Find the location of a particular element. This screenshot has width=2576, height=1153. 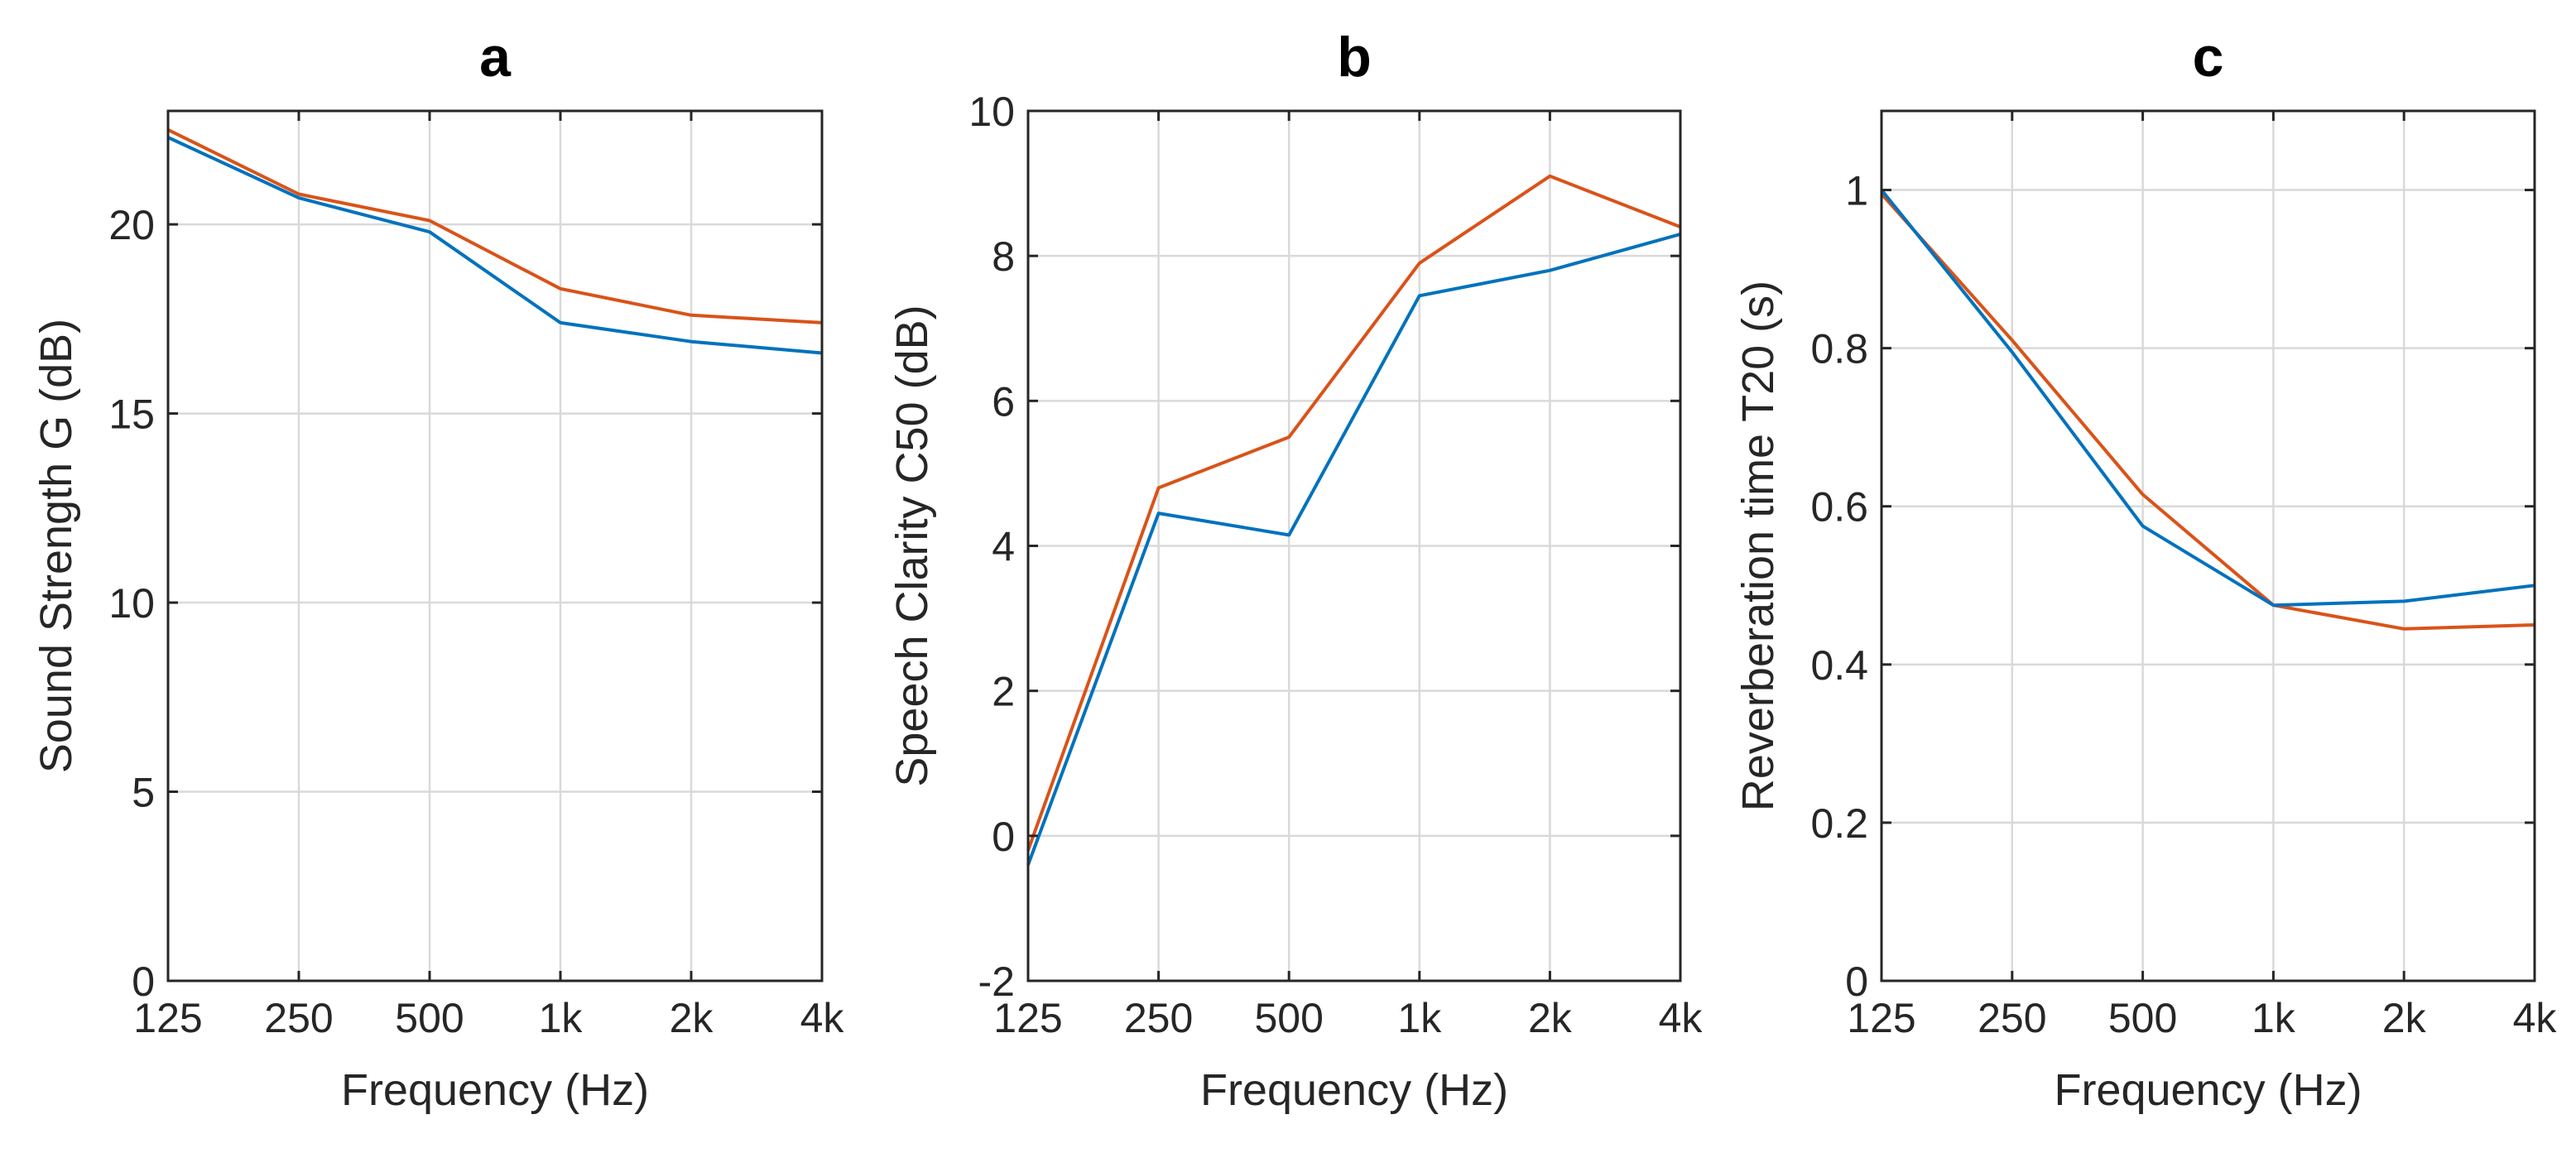

y-tick-label: -2 is located at coordinates (996, 981).